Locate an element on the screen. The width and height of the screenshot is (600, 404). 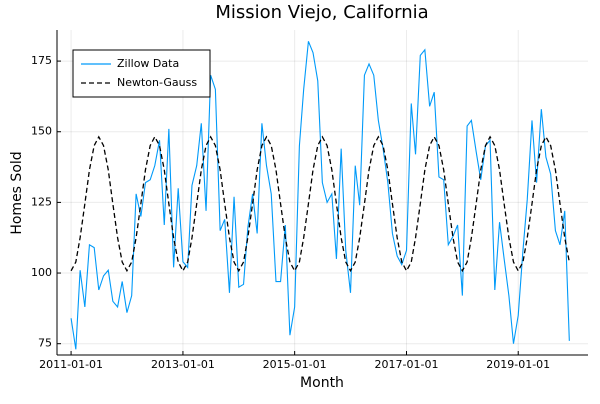
chart-title: Mission Viejo, California is located at coordinates (321, 12).